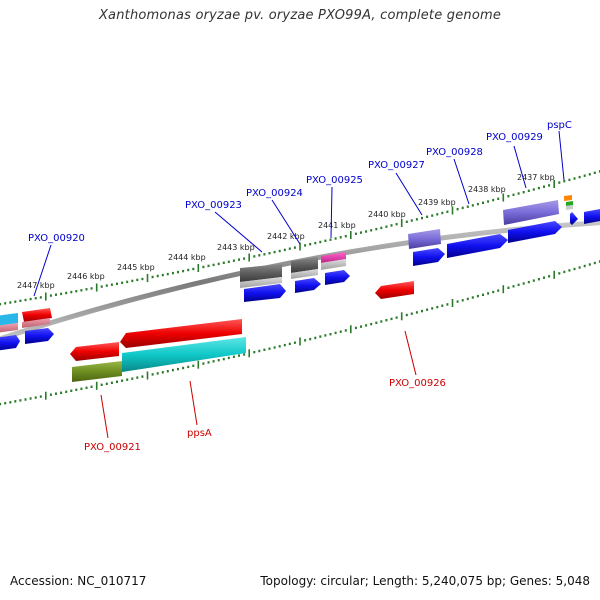 The width and height of the screenshot is (600, 600). I want to click on kbp-label: 2444 kbp, so click(187, 257).